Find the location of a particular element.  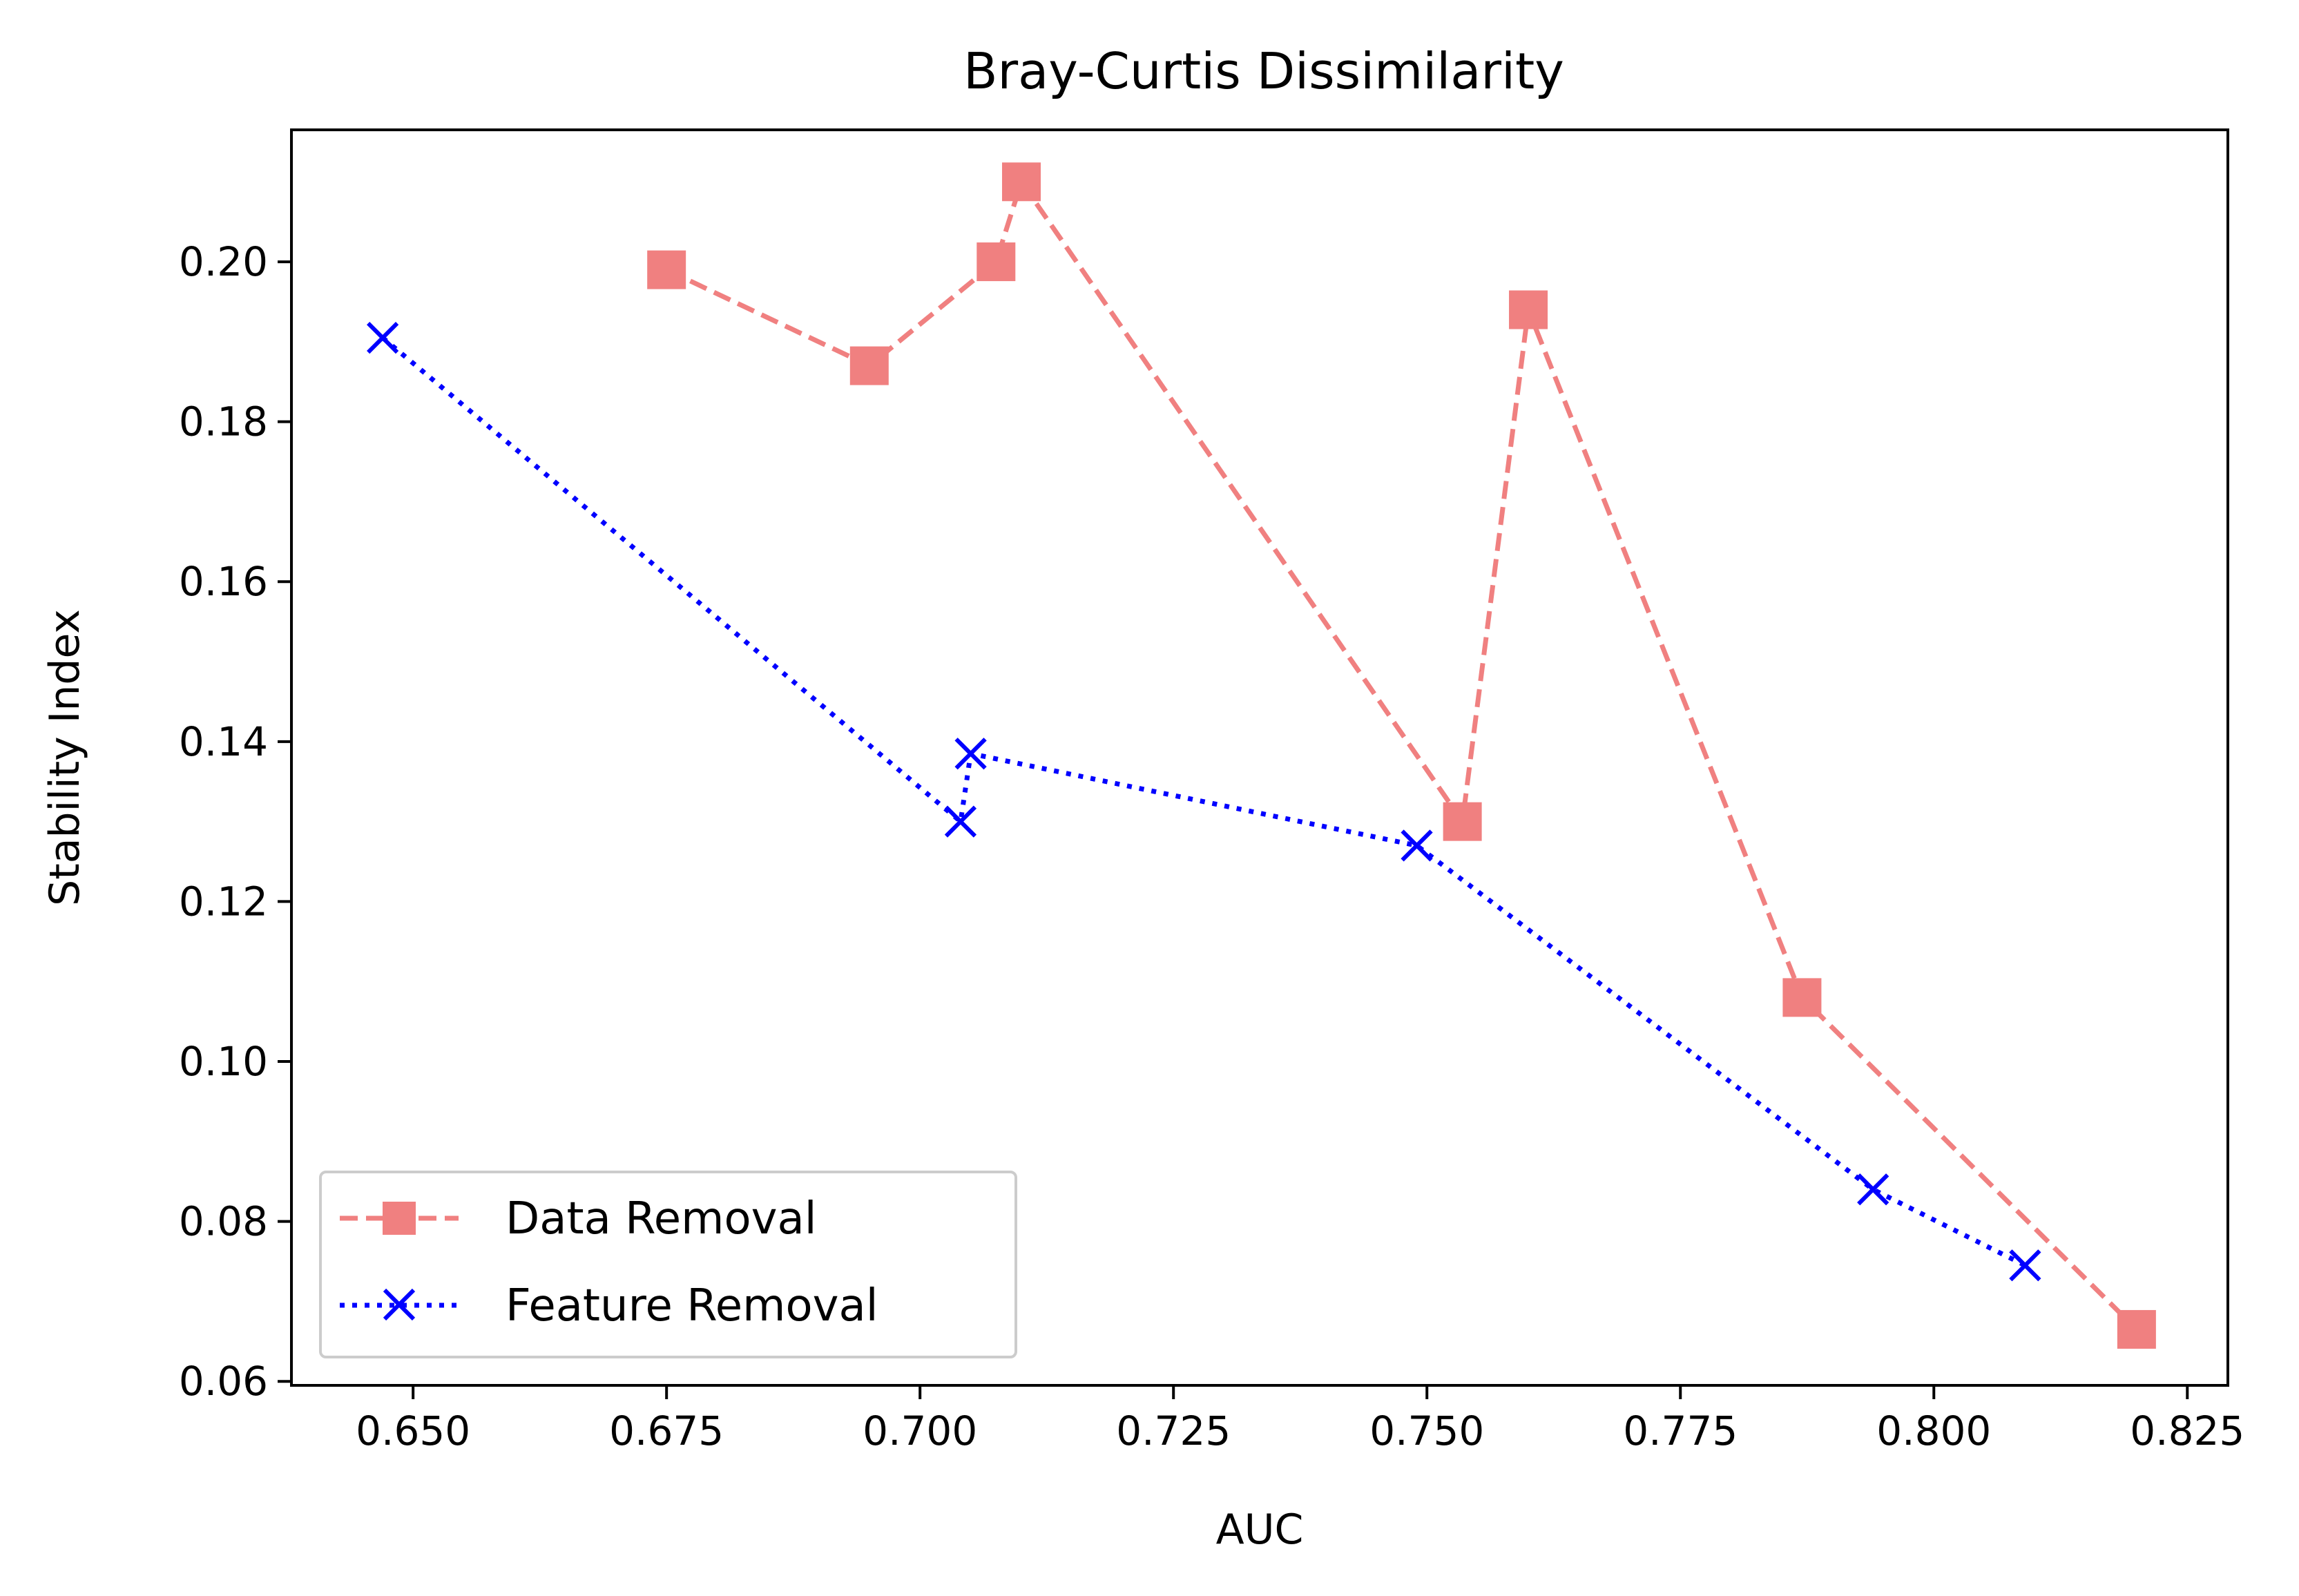

y-tick-label: 0.06 is located at coordinates (224, 1381).